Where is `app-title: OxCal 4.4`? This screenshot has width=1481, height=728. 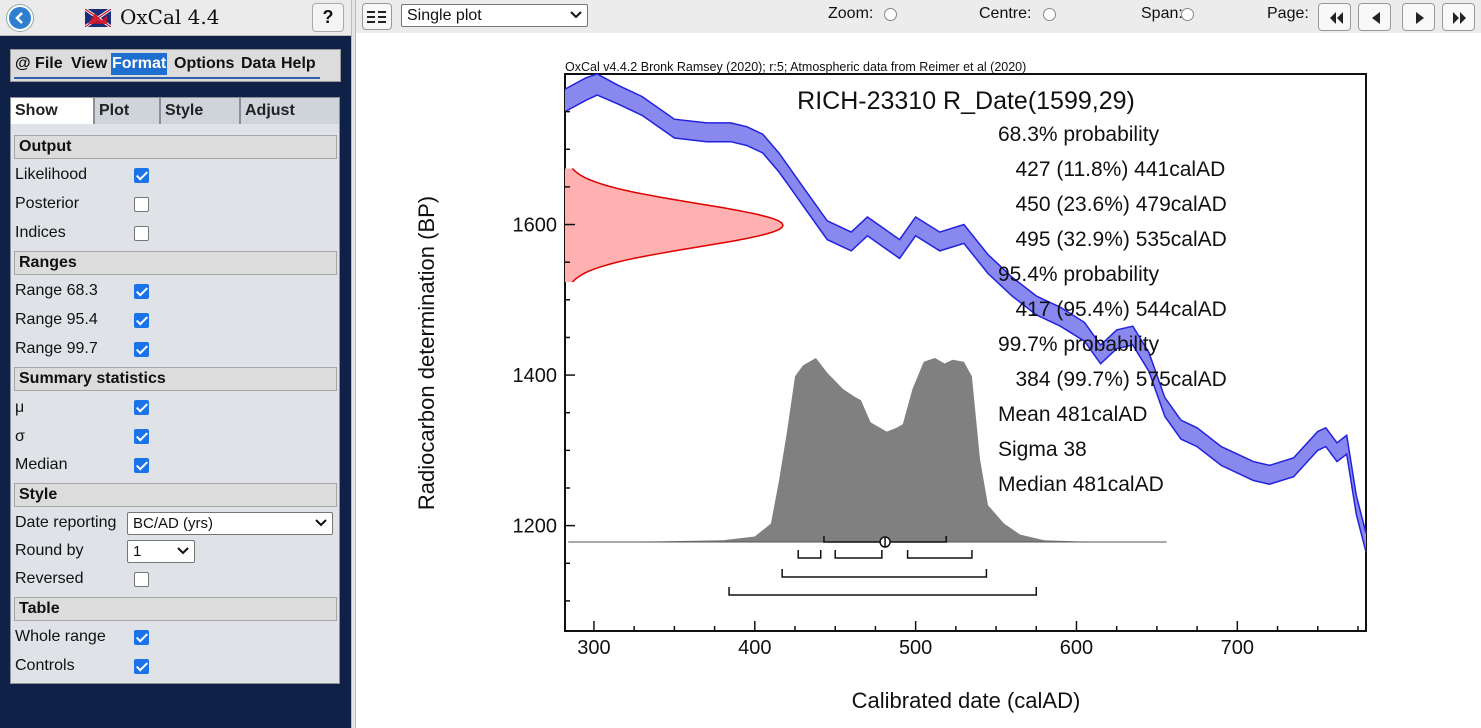
app-title: OxCal 4.4 is located at coordinates (170, 17).